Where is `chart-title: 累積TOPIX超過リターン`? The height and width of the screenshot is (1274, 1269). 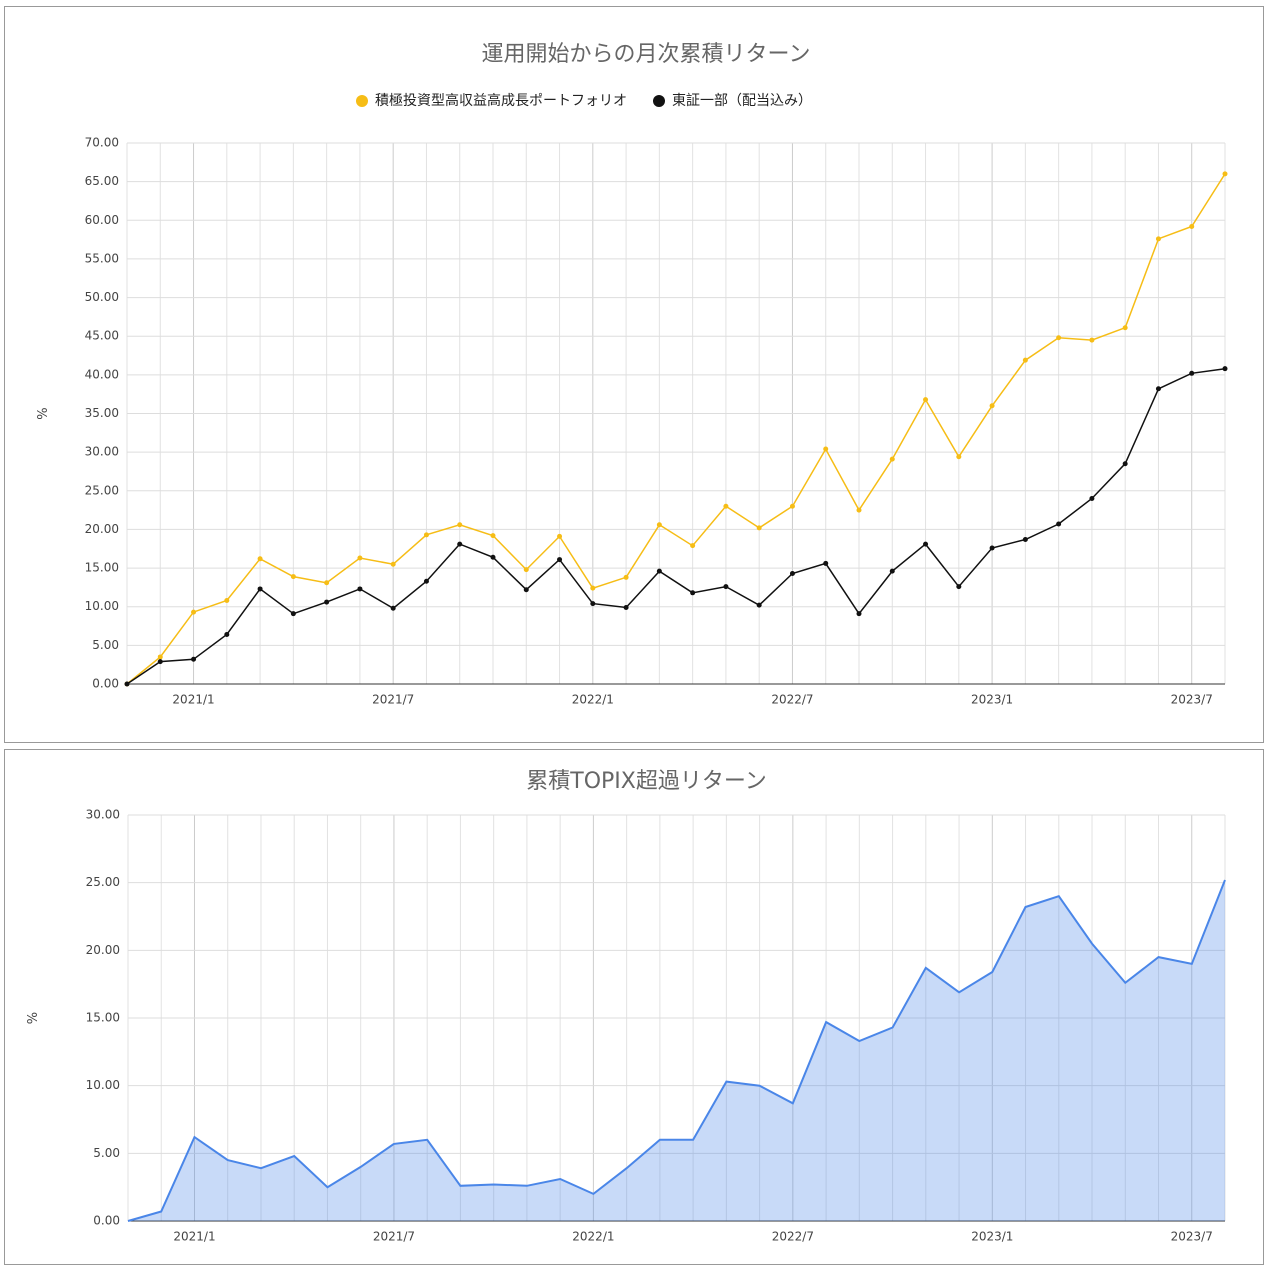 chart-title: 累積TOPIX超過リターン is located at coordinates (646, 781).